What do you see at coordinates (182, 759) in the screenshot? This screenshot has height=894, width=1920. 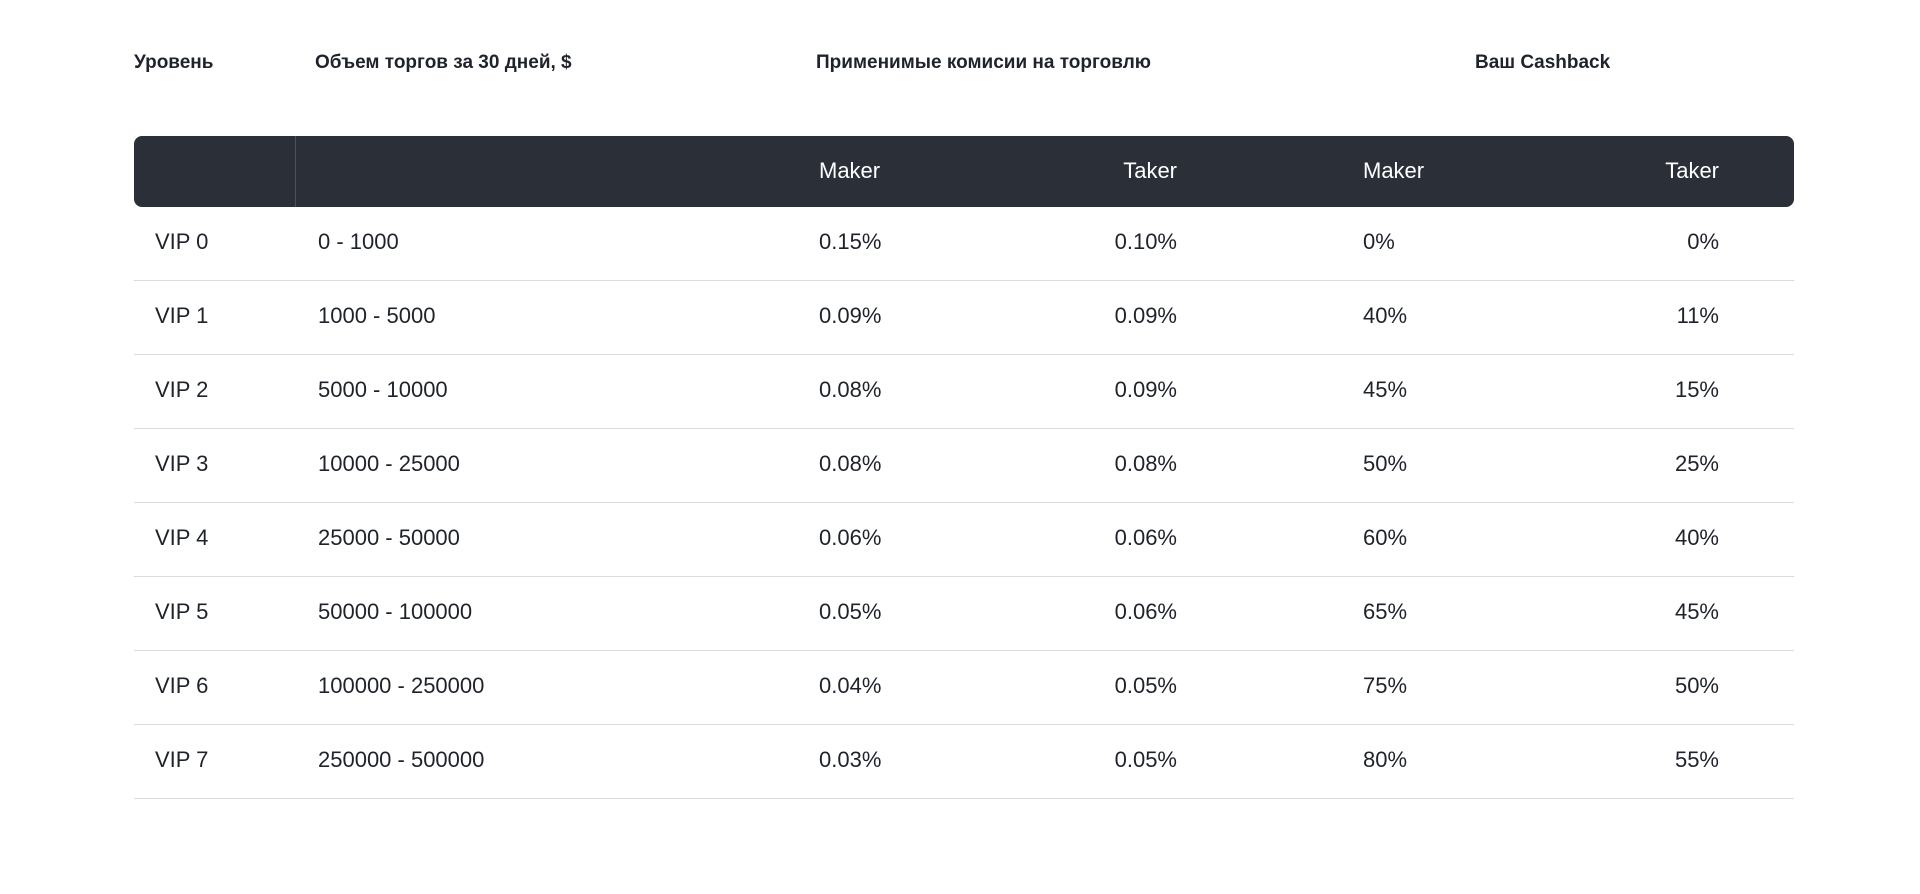 I see `cell-level: VIP 7` at bounding box center [182, 759].